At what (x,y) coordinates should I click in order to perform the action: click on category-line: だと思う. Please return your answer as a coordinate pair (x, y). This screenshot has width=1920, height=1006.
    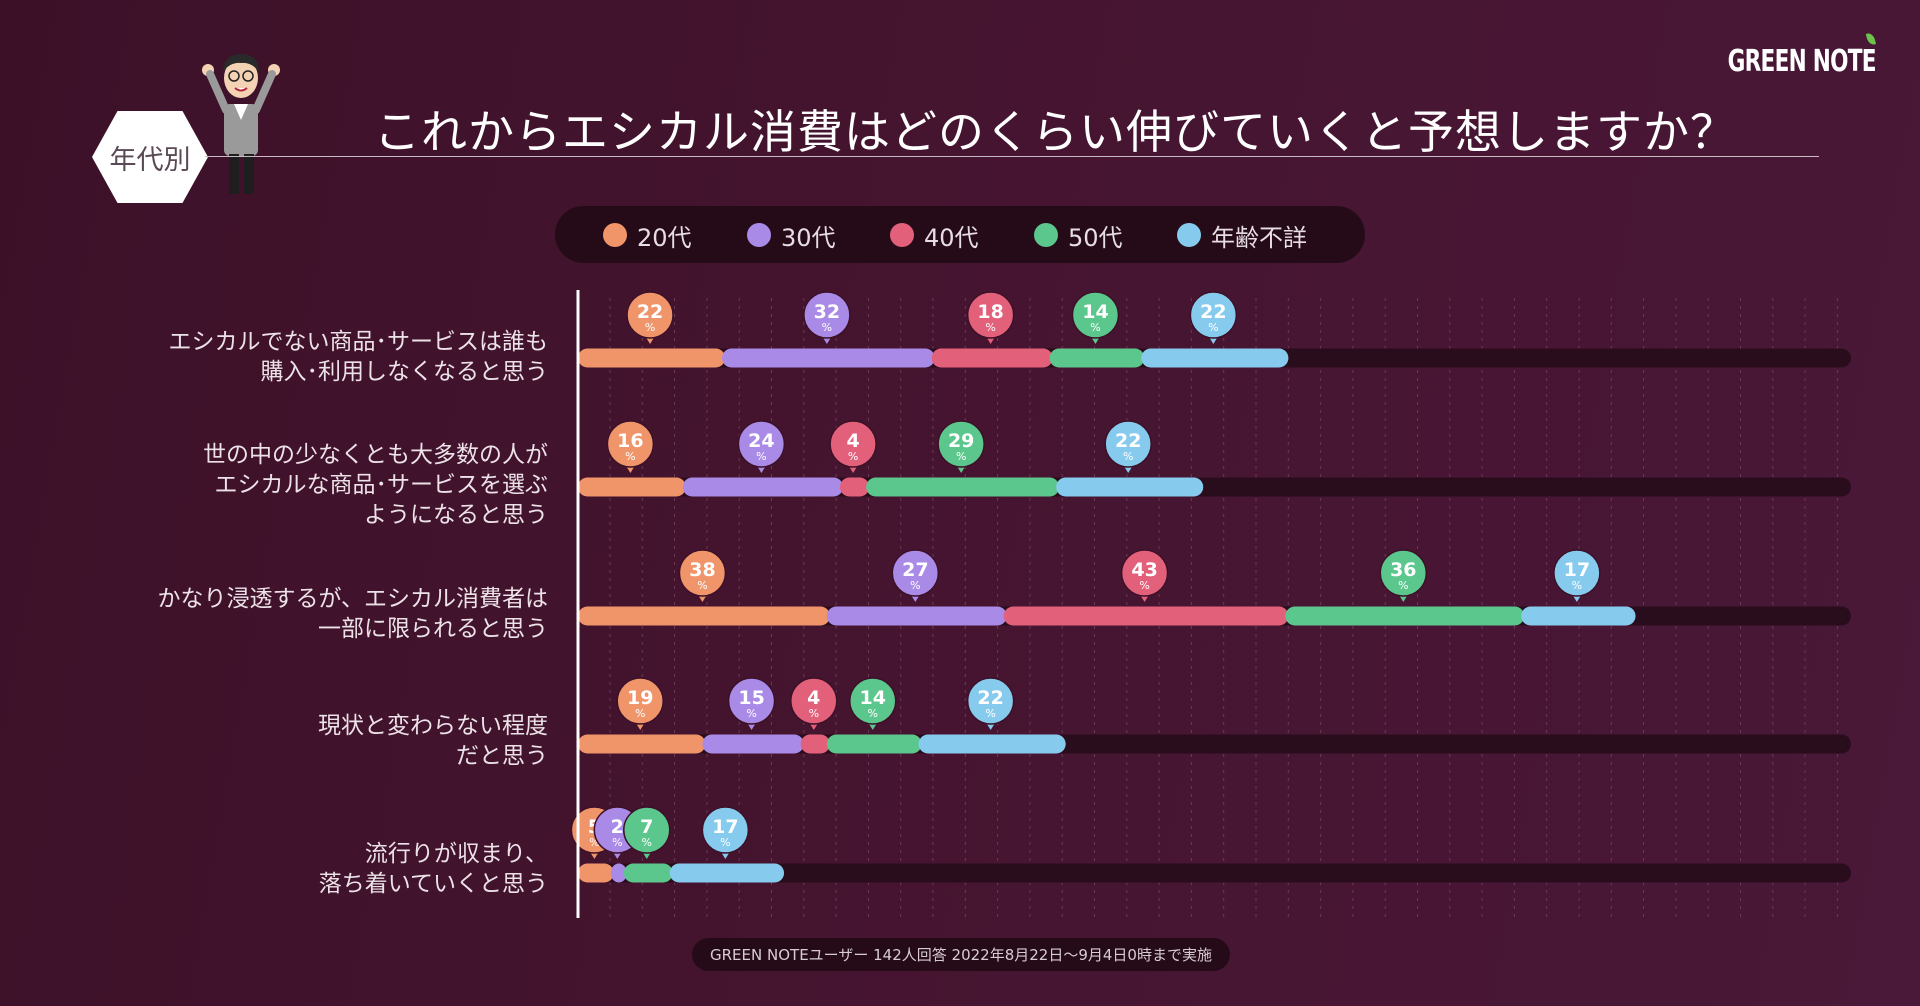
    Looking at the image, I should click on (502, 756).